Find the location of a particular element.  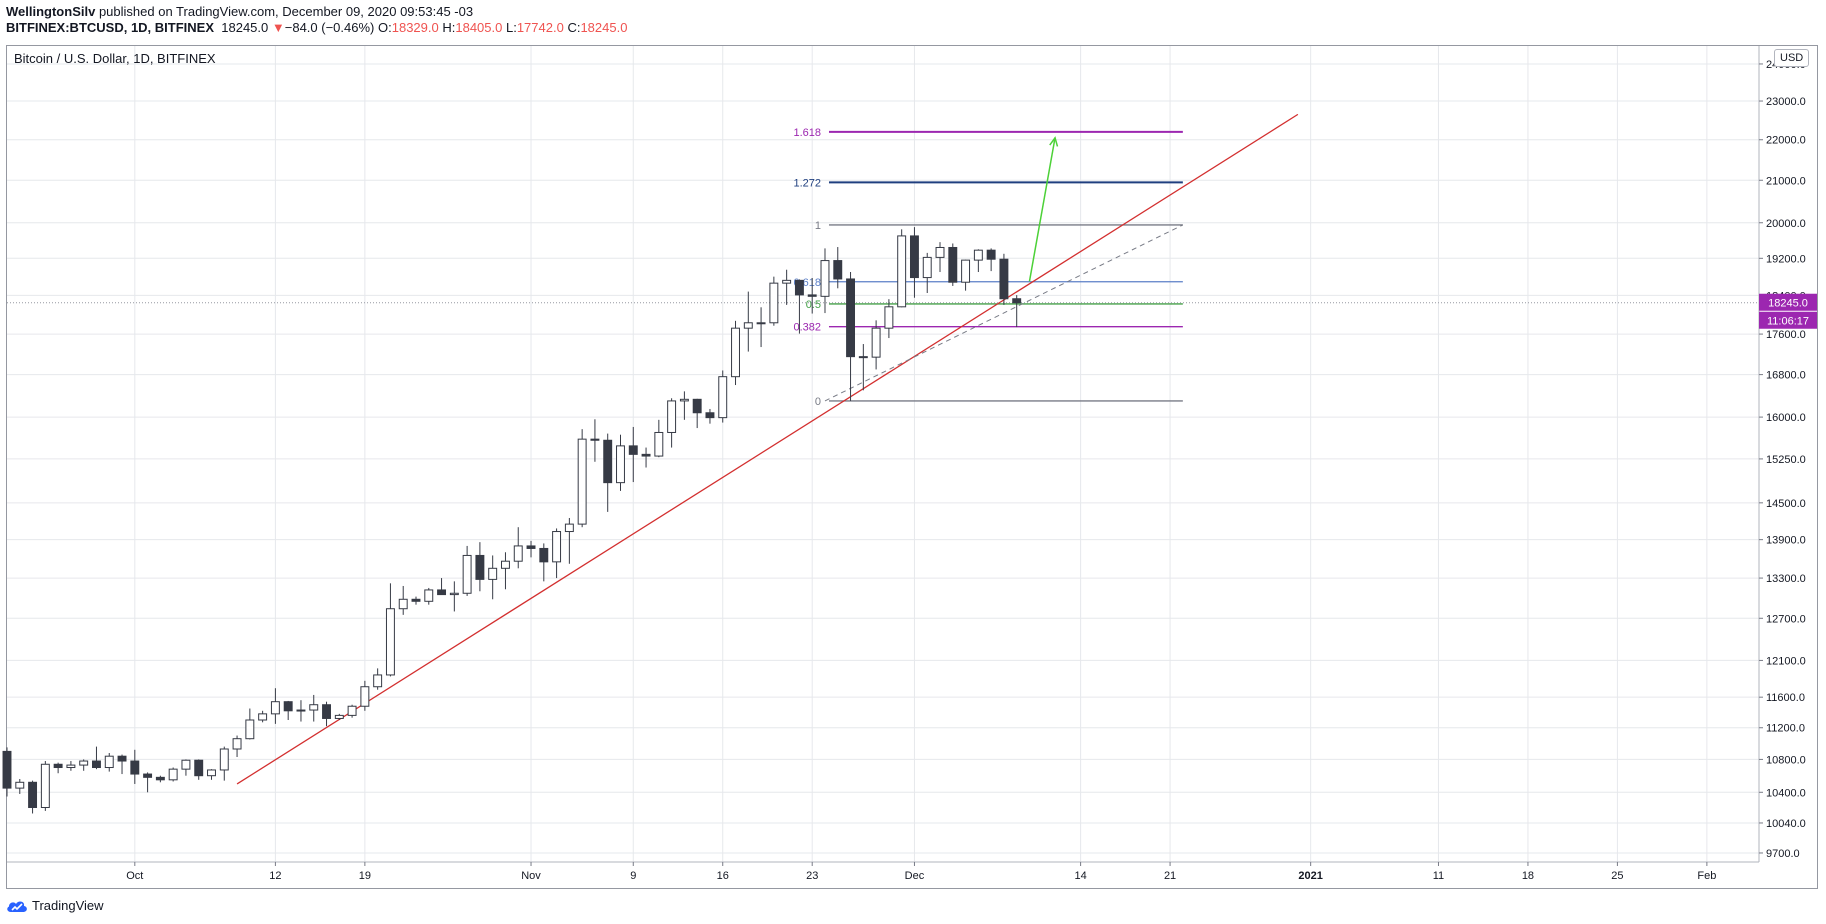

close-label: C: is located at coordinates (574, 27).